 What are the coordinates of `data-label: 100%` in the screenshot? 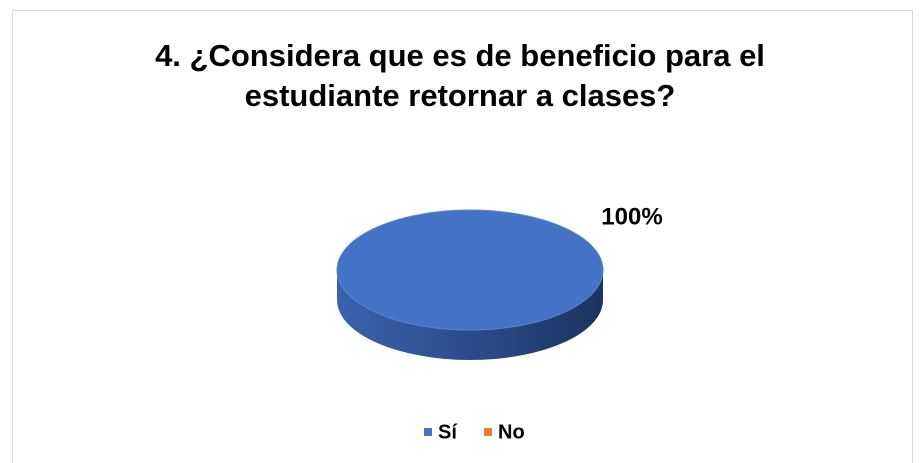 It's located at (631, 216).